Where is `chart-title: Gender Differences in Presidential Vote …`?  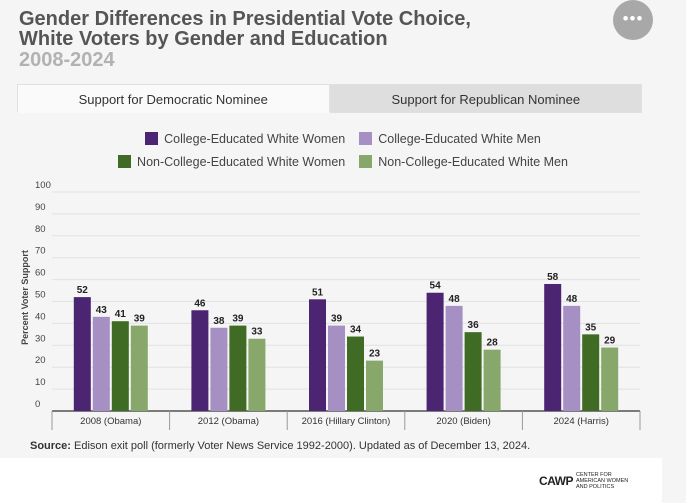
chart-title: Gender Differences in Presidential Vote … is located at coordinates (245, 39).